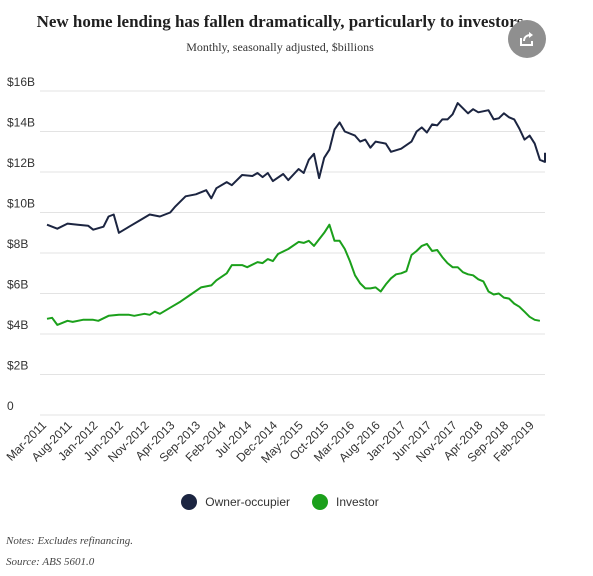  What do you see at coordinates (189, 502) in the screenshot?
I see `legend-dot-owner-occupier` at bounding box center [189, 502].